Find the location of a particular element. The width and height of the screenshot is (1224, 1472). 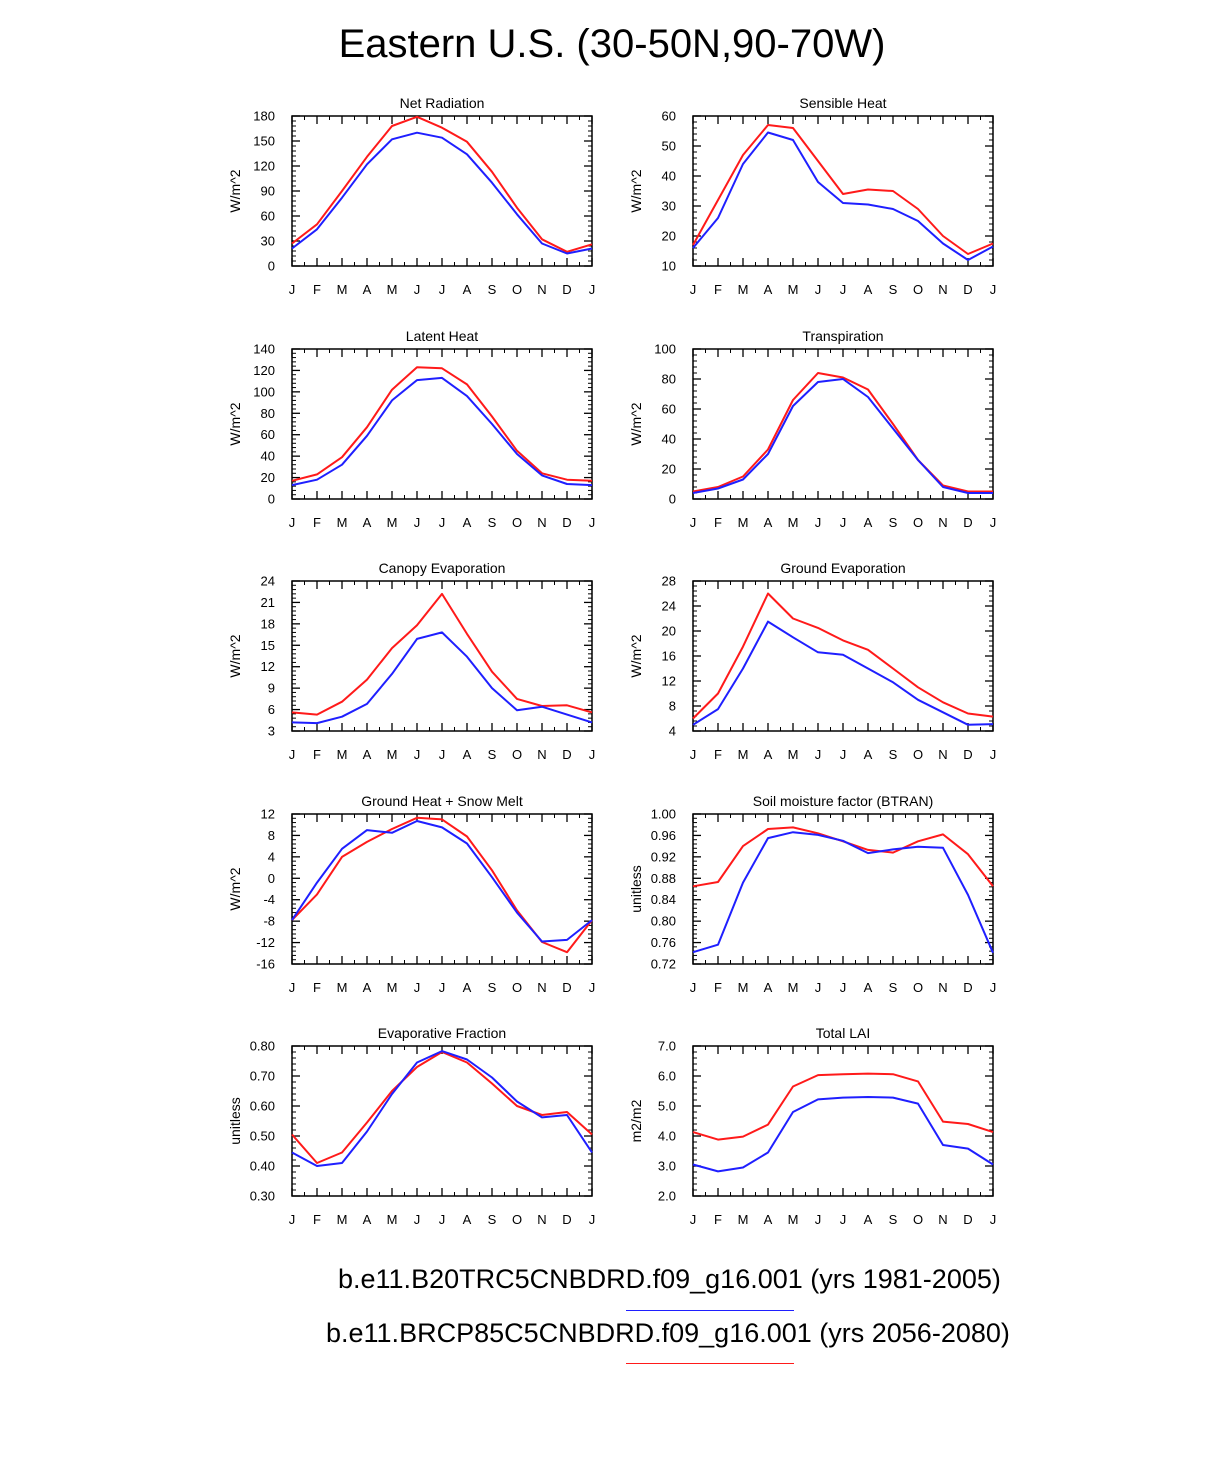

y-tick-label: 0.30 is located at coordinates (262, 1196).